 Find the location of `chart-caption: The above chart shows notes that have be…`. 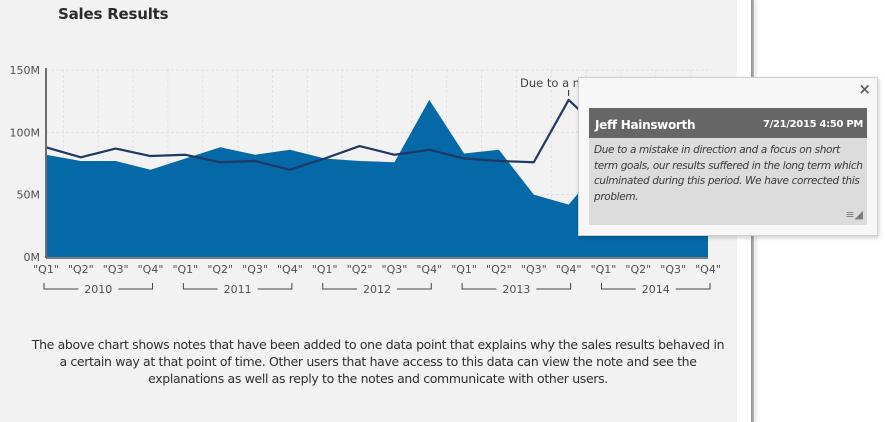

chart-caption: The above chart shows notes that have be… is located at coordinates (378, 361).